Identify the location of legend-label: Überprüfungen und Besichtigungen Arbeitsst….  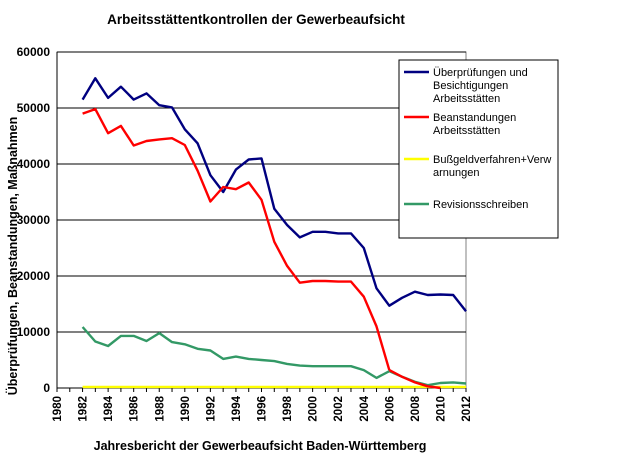
(480, 86).